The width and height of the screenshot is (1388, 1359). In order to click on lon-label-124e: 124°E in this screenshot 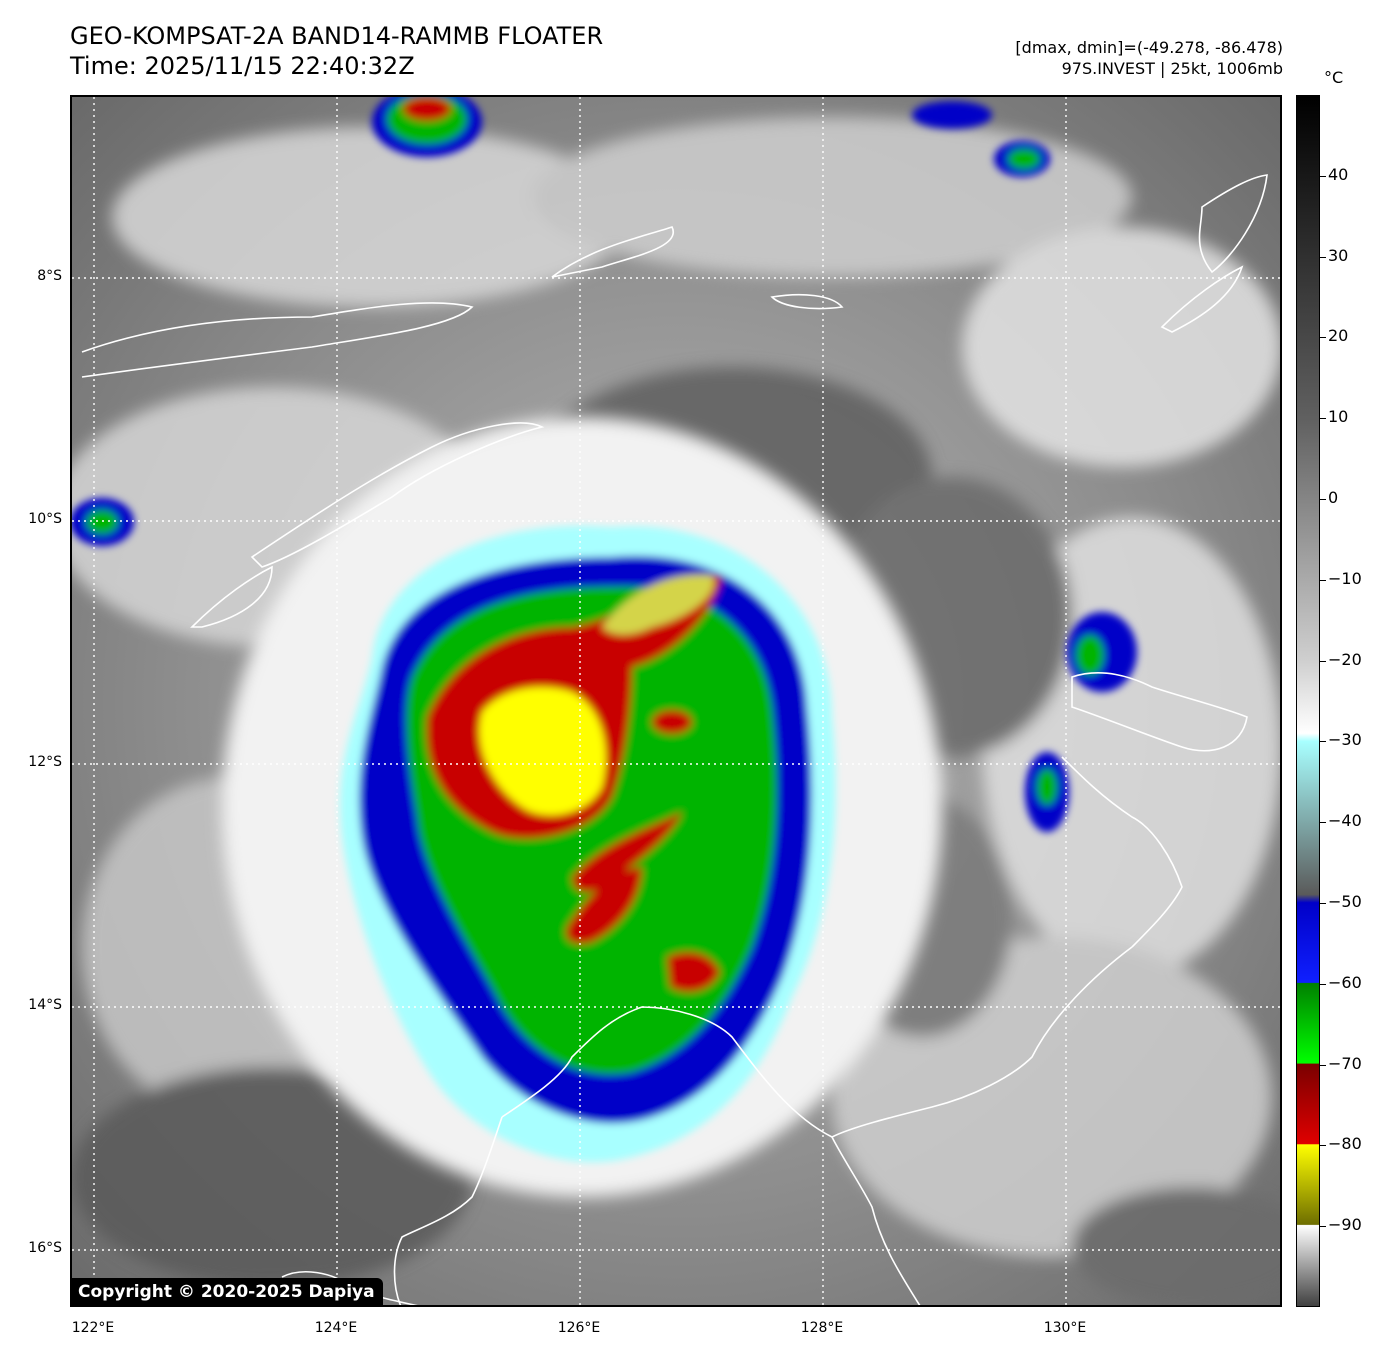, I will do `click(336, 1328)`.